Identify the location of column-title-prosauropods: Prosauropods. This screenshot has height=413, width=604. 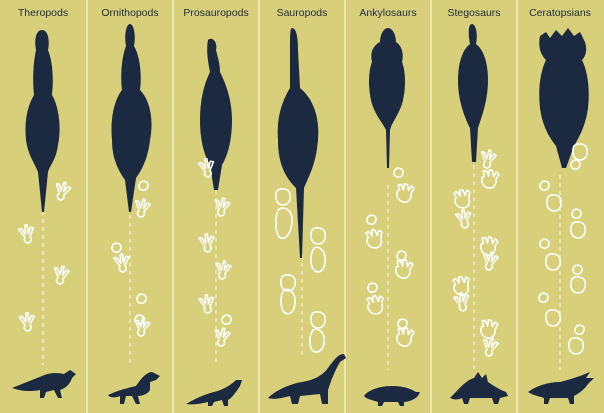
(216, 13).